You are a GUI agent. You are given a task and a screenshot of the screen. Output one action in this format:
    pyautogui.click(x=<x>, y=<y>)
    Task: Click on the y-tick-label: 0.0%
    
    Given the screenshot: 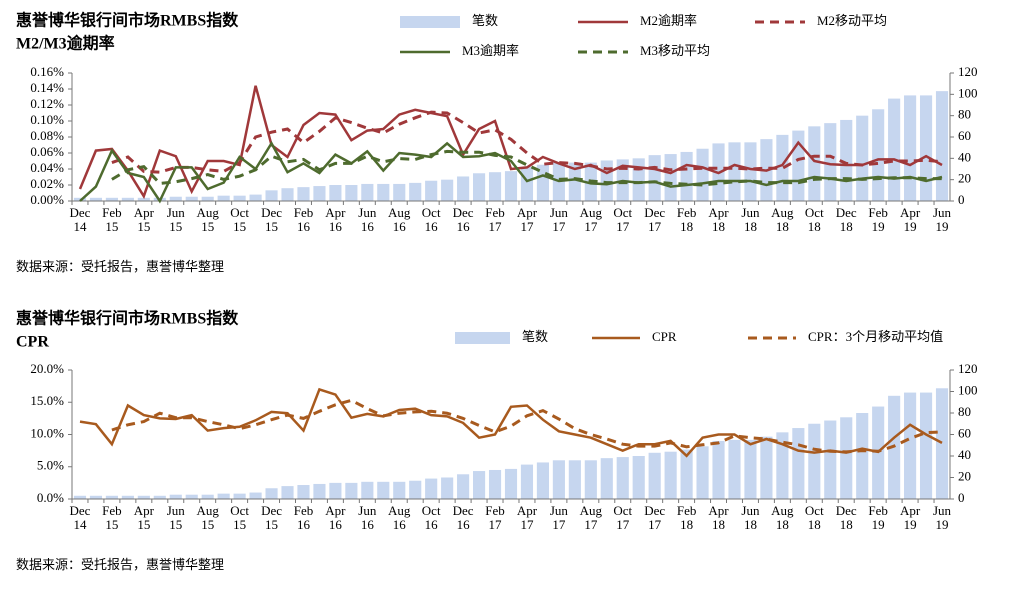 What is the action you would take?
    pyautogui.click(x=50, y=497)
    